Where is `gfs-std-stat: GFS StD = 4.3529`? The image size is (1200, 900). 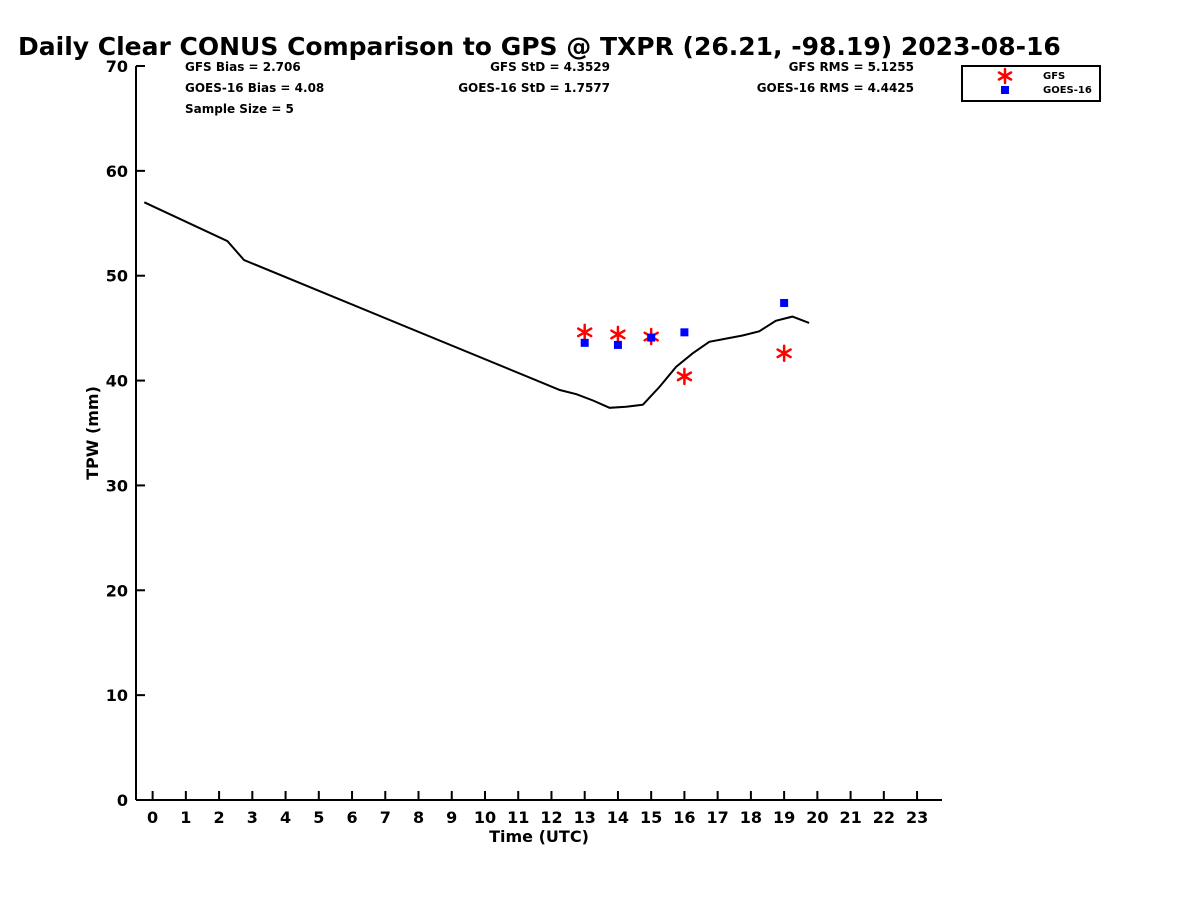
gfs-std-stat: GFS StD = 4.3529 is located at coordinates (550, 67).